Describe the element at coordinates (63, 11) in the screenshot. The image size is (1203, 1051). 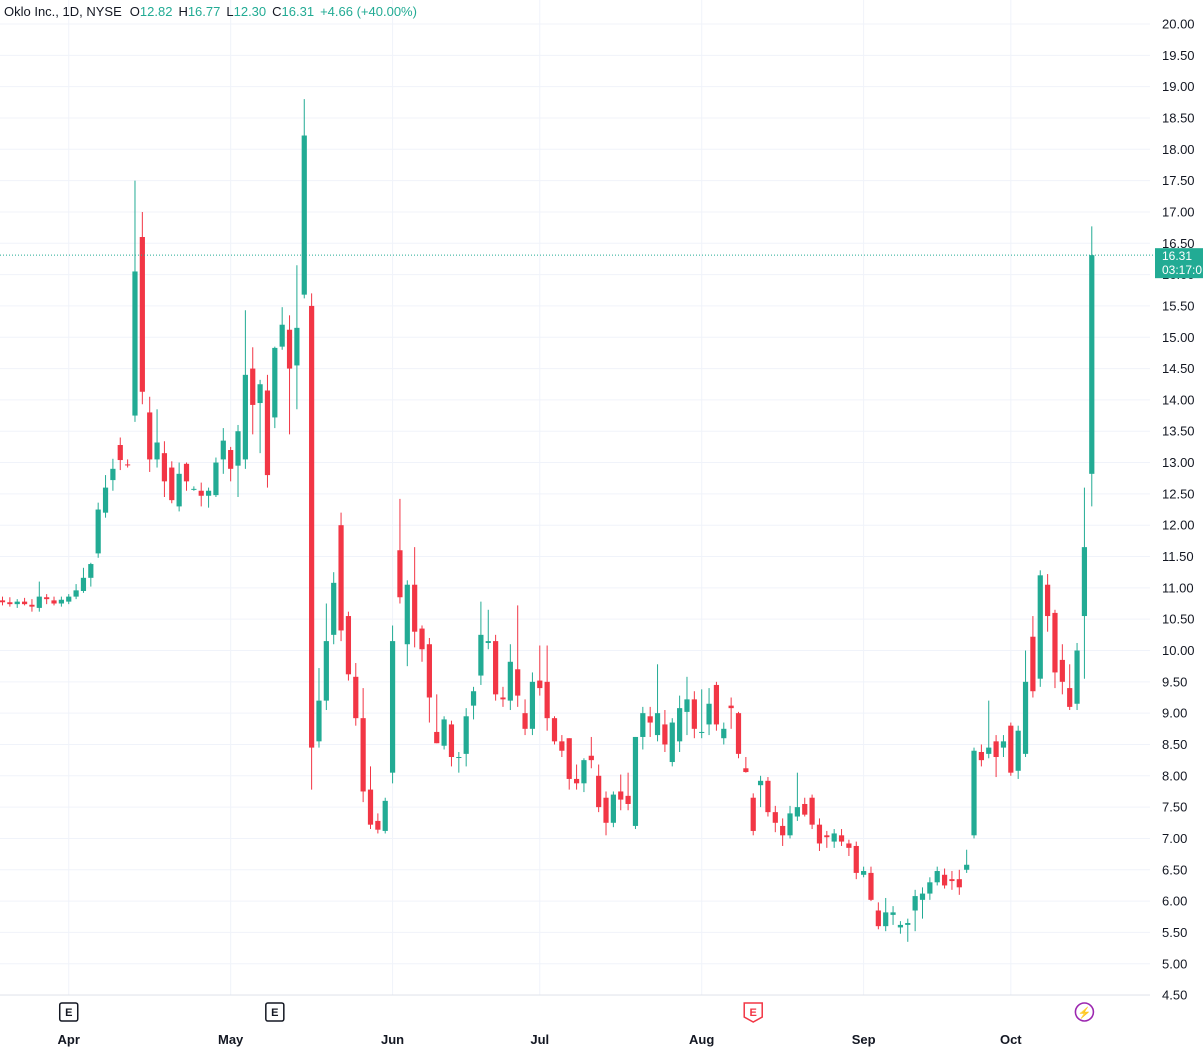
I see `symbol-title: Oklo Inc., 1D, NYSE` at that location.